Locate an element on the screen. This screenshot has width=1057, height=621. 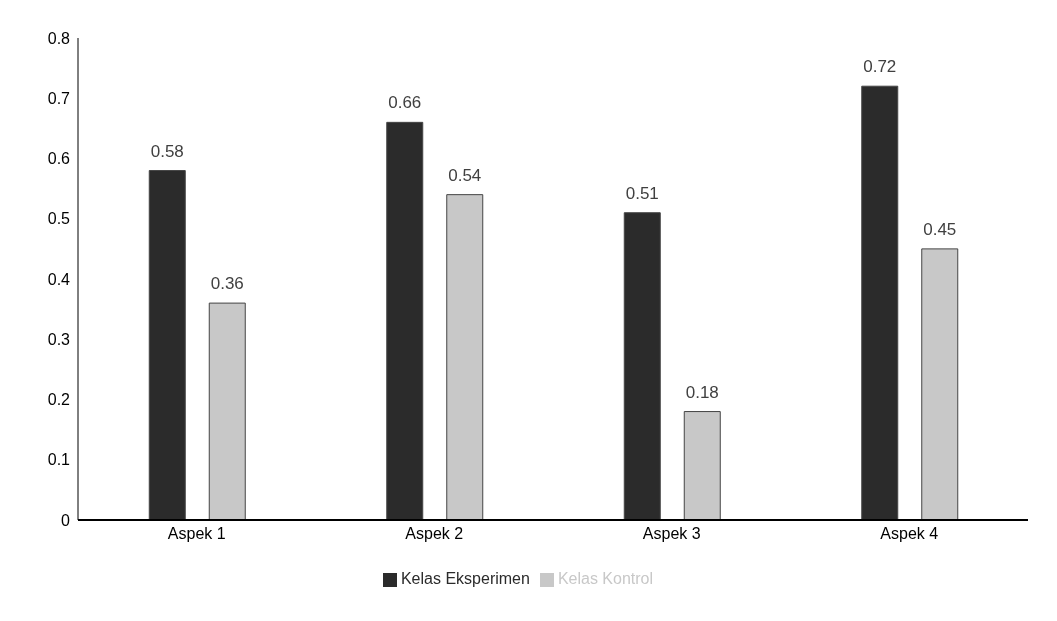
y-tick-label: 0.5 is located at coordinates (59, 219).